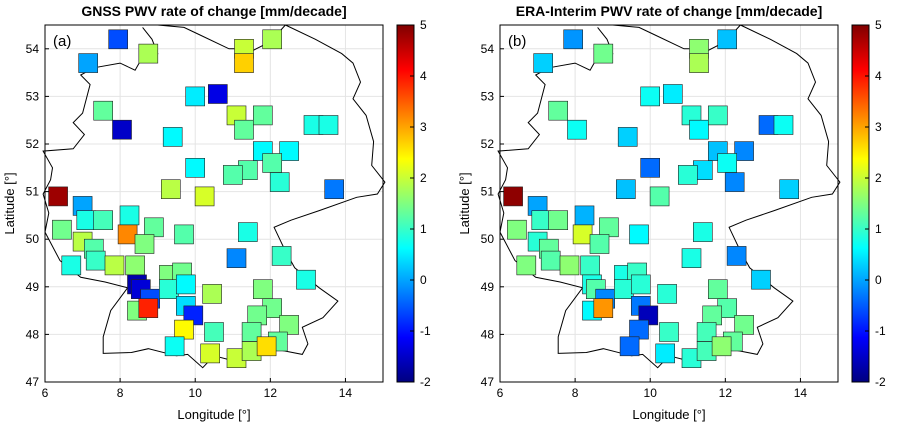 This screenshot has height=431, width=909. I want to click on colorbar-tick-label: 4, so click(878, 76).